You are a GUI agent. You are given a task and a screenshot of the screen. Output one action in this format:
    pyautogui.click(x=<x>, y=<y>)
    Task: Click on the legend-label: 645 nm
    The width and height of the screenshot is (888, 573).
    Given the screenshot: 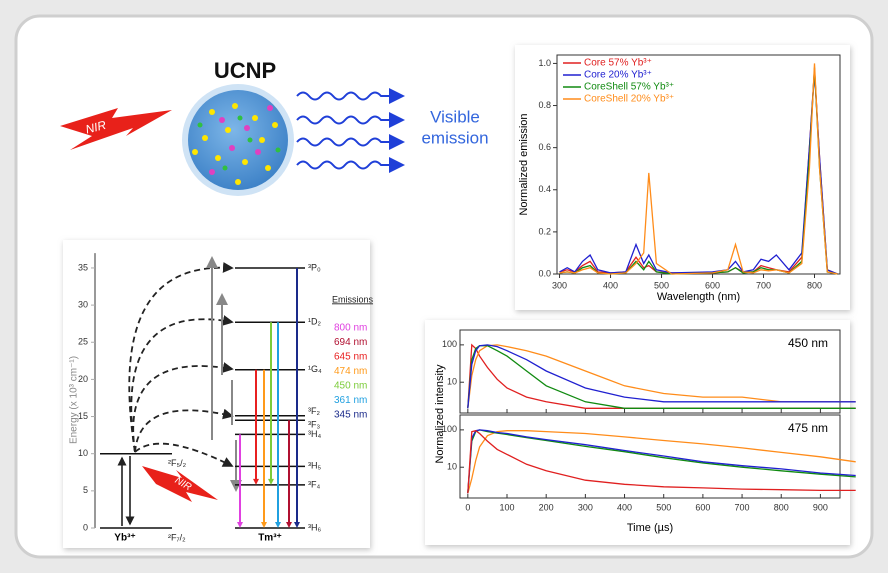 What is the action you would take?
    pyautogui.click(x=350, y=357)
    